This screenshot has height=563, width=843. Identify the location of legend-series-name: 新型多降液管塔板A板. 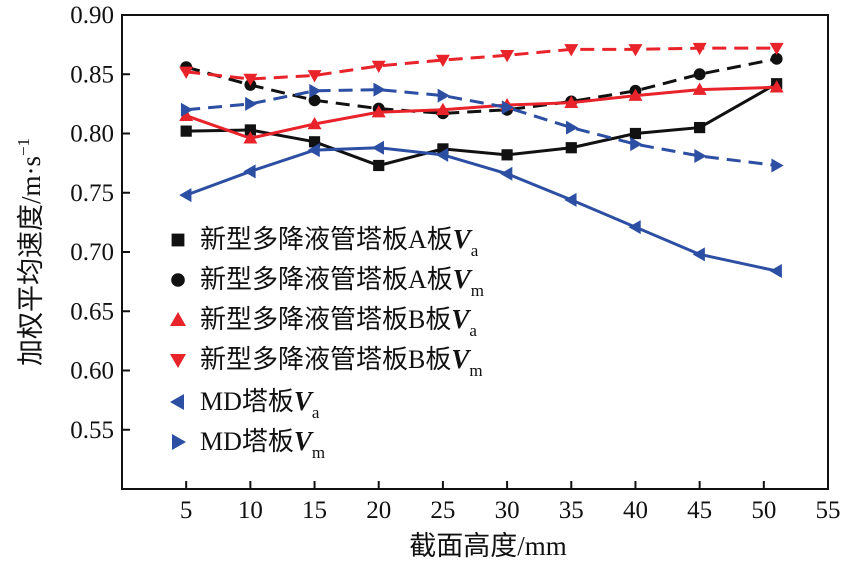
(326, 239).